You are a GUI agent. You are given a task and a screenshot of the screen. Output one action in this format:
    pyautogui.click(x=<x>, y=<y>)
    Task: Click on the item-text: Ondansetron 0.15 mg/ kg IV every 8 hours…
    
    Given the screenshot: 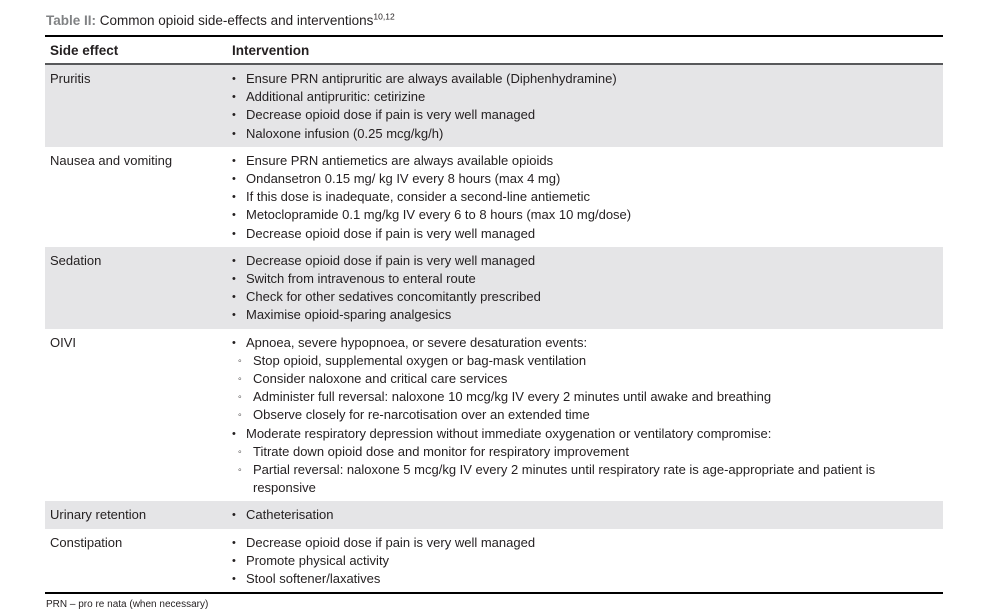 What is the action you would take?
    pyautogui.click(x=403, y=179)
    